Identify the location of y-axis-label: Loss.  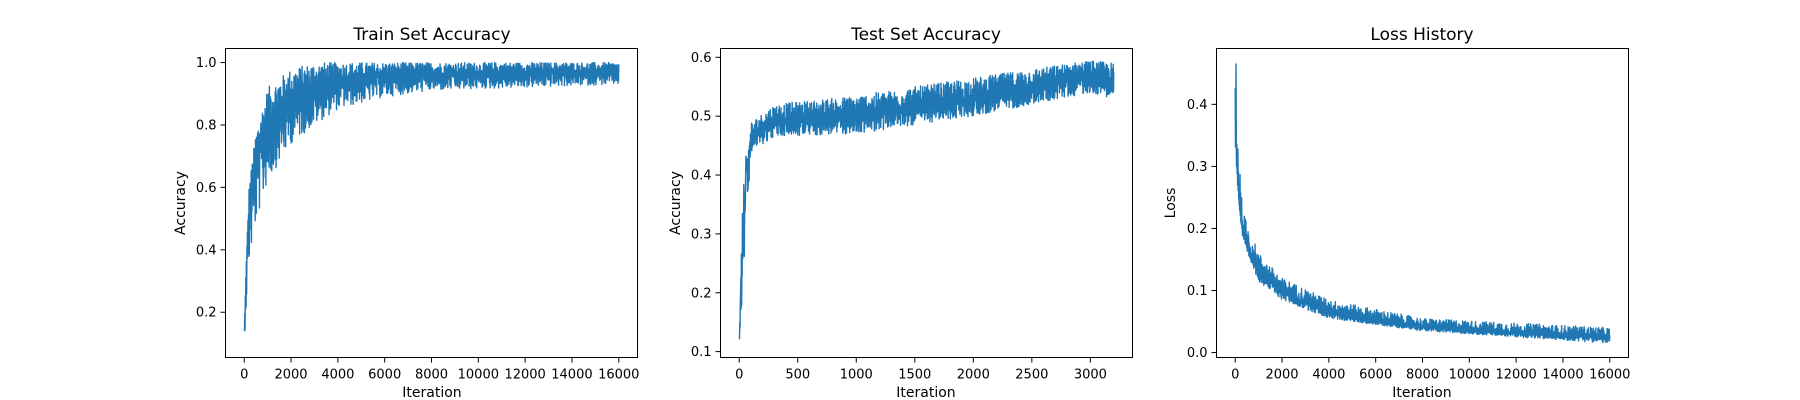
(1171, 203).